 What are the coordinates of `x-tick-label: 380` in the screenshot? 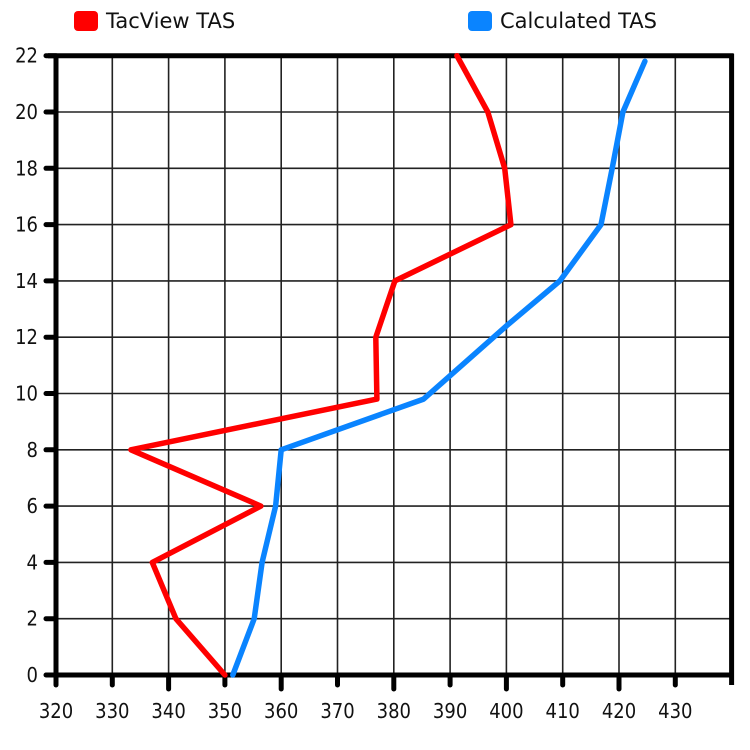 It's located at (394, 711).